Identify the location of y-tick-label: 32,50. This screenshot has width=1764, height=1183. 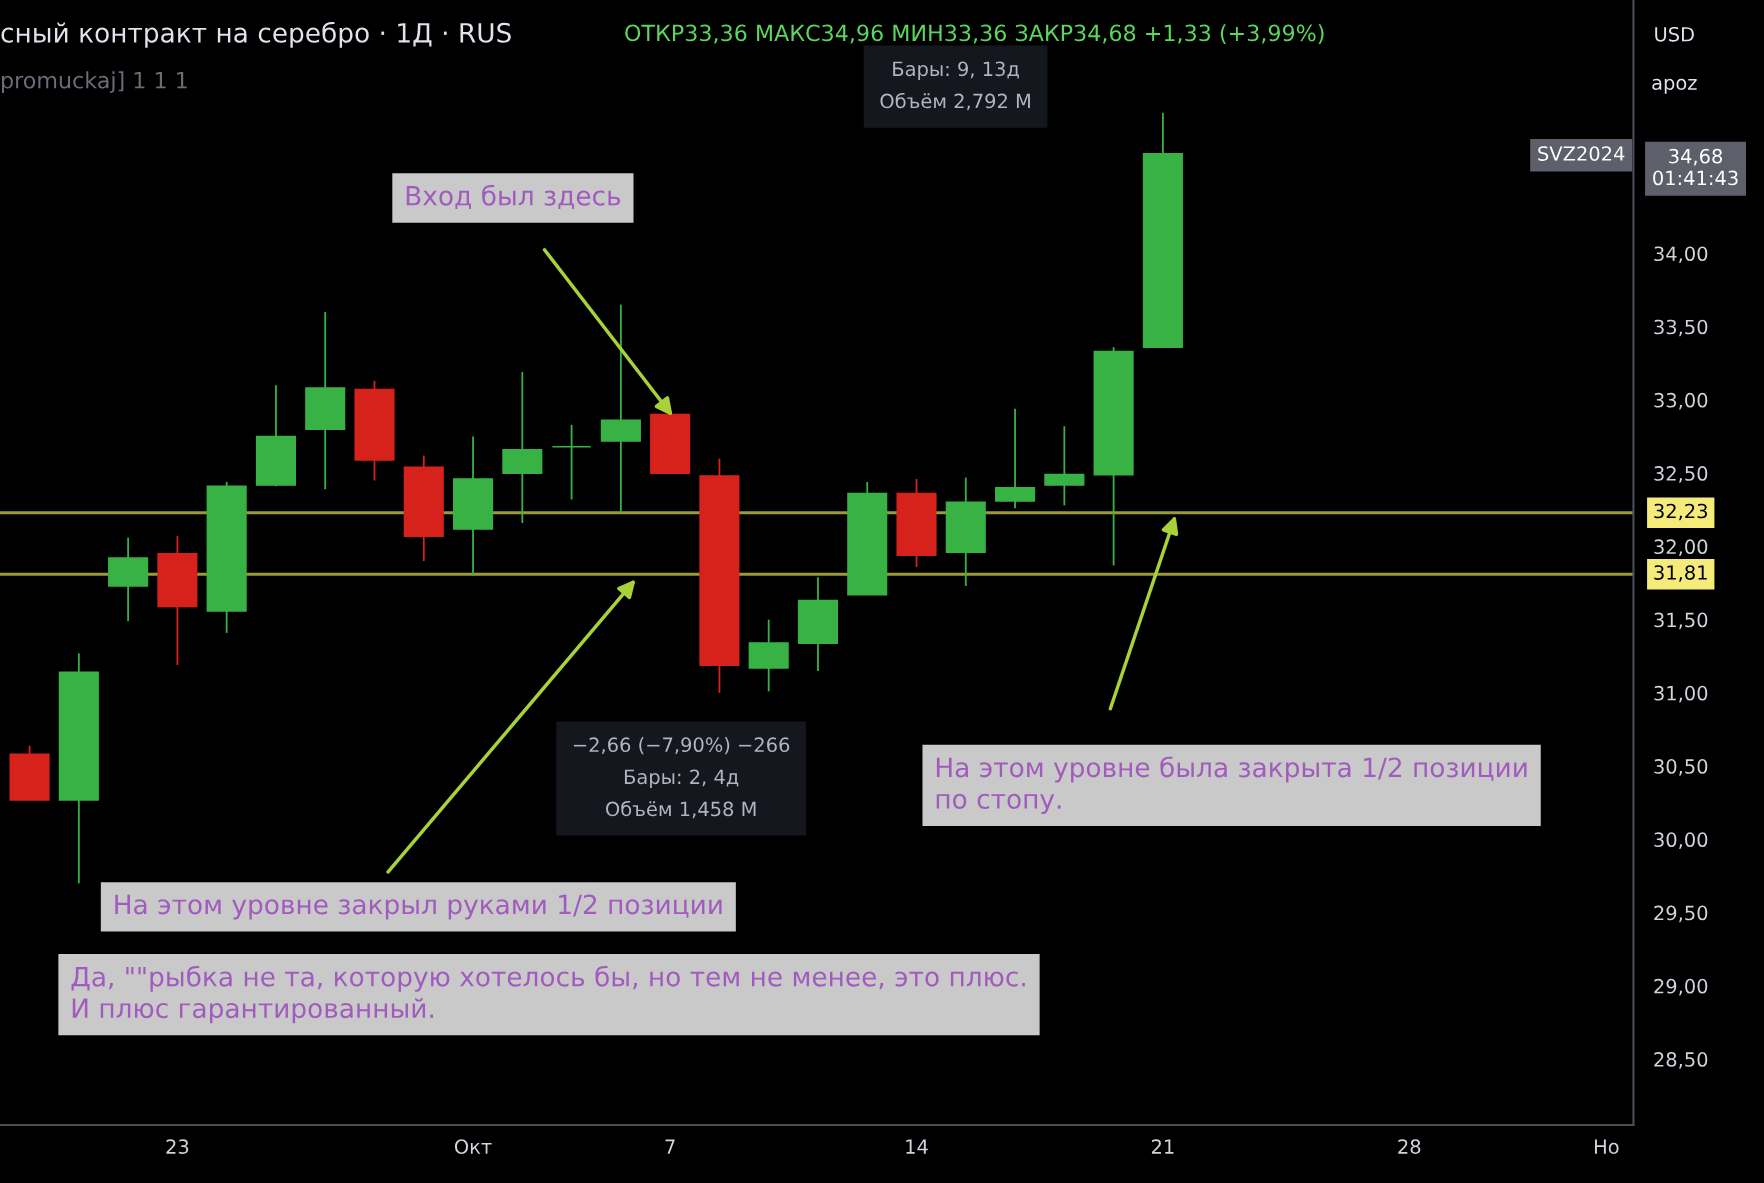
(1681, 474).